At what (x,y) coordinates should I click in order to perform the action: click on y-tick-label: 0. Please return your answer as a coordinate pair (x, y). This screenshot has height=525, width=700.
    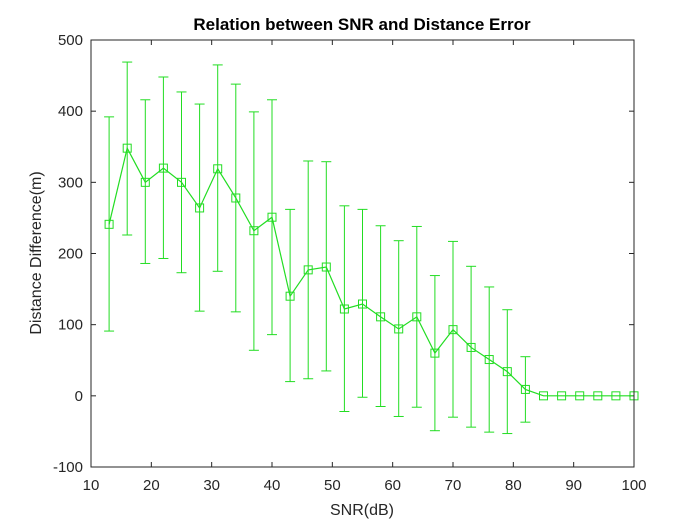
    Looking at the image, I should click on (79, 396).